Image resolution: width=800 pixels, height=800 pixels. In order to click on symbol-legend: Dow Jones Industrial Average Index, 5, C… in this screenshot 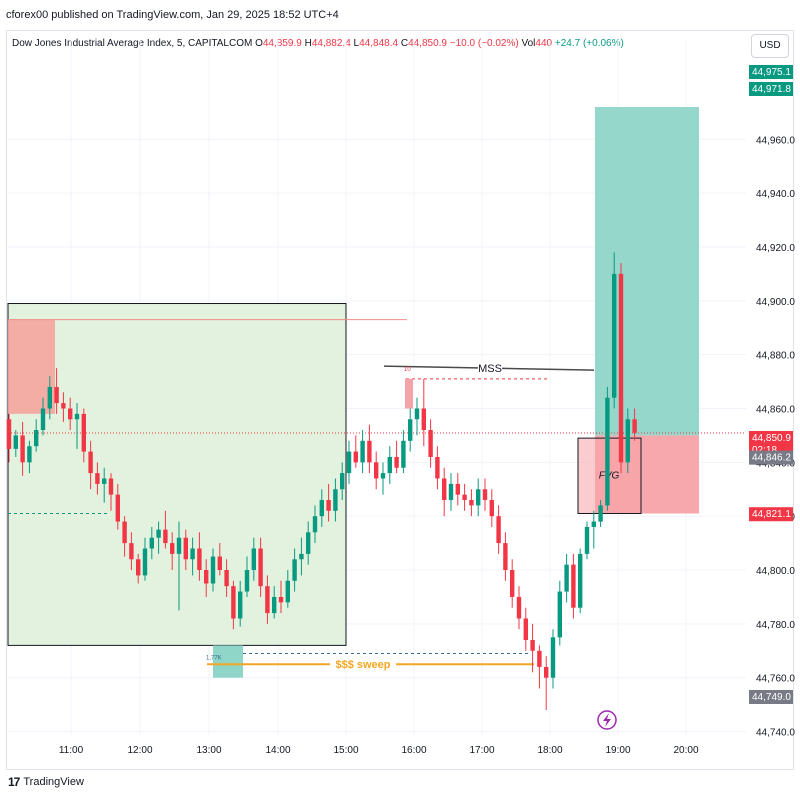, I will do `click(318, 43)`.